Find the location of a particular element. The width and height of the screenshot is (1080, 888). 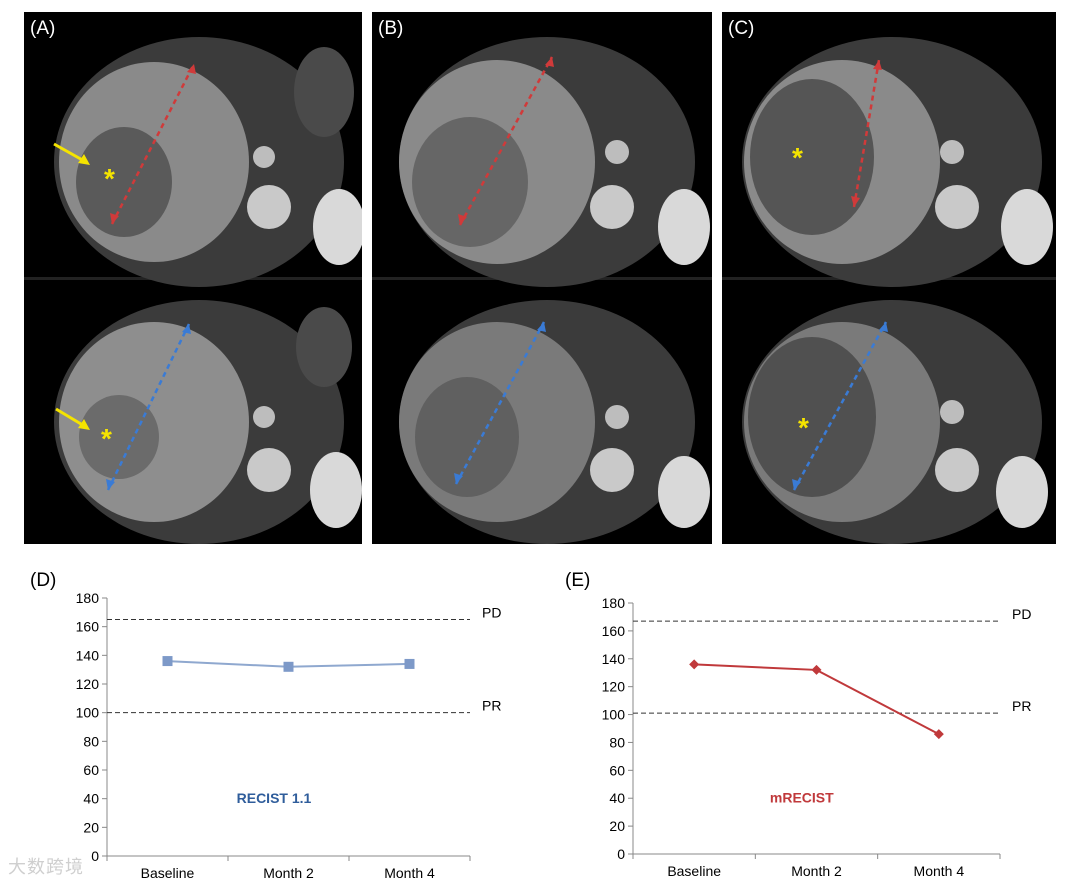

watermark-text: 大数跨境 is located at coordinates (46, 867).